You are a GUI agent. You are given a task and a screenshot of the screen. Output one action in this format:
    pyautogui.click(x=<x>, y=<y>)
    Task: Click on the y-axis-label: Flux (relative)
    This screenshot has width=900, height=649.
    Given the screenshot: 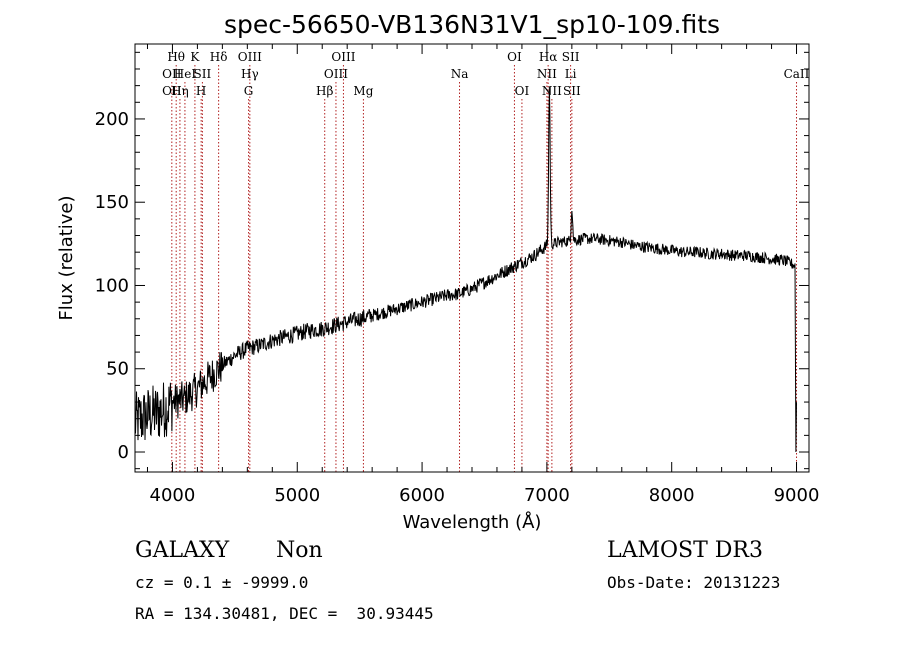 What is the action you would take?
    pyautogui.click(x=66, y=257)
    